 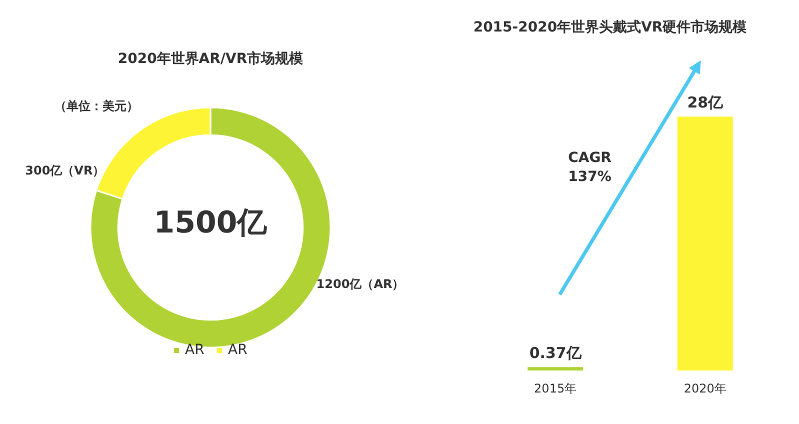 What do you see at coordinates (610, 27) in the screenshot?
I see `chart-title: 2015-2020年世界头戴式VR硬件市场规模` at bounding box center [610, 27].